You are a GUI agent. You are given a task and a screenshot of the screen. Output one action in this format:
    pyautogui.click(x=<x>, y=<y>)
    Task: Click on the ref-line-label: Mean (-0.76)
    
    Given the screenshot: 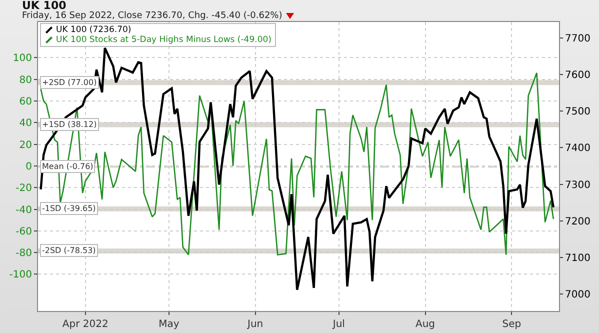 What is the action you would take?
    pyautogui.click(x=68, y=166)
    